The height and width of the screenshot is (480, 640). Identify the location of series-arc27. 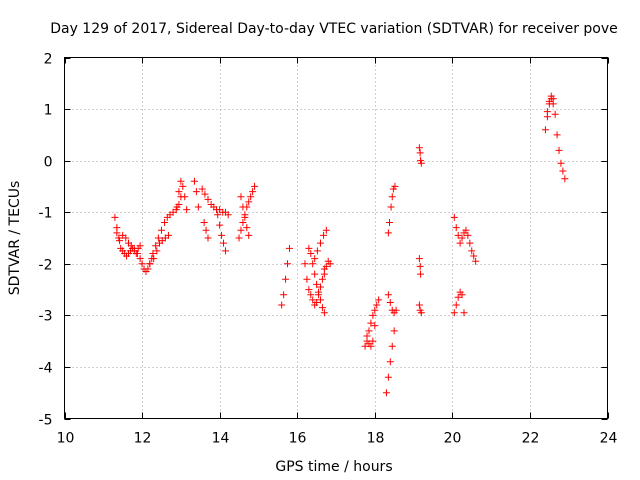
(555, 137).